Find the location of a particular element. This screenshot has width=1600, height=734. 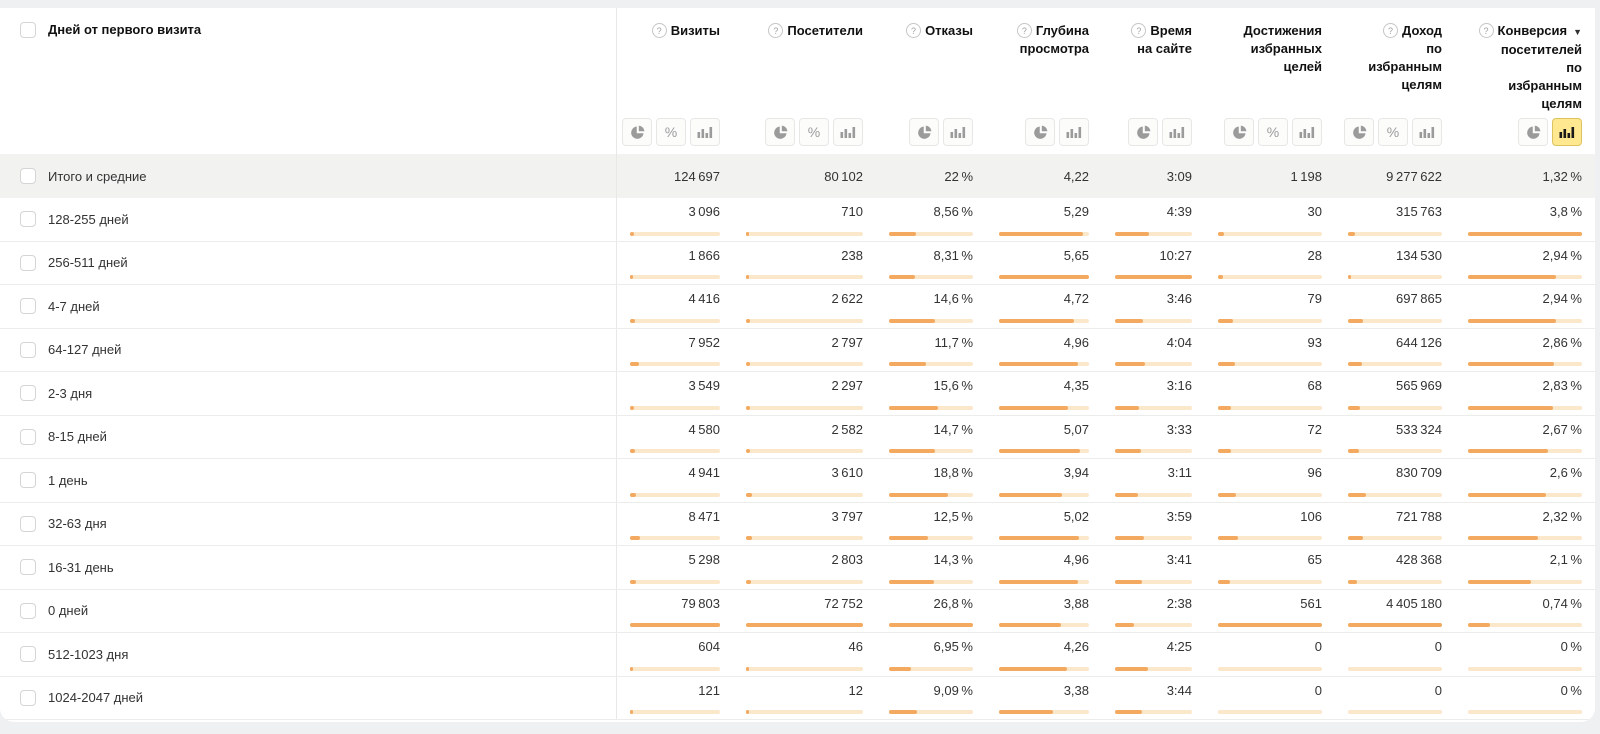

metric-value: 533 324 is located at coordinates (1419, 429).